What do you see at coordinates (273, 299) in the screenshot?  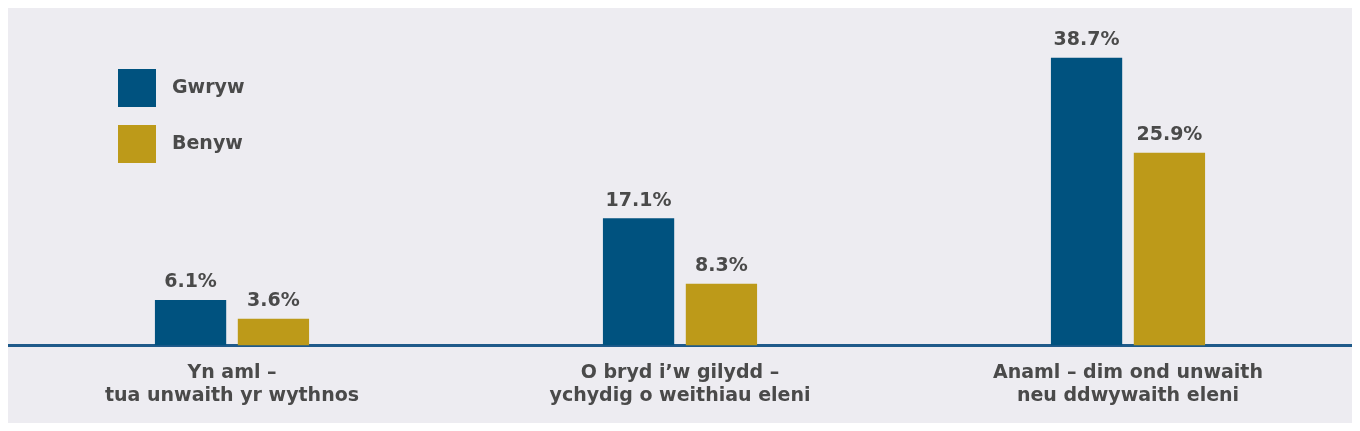 I see `data-label: 3.6%` at bounding box center [273, 299].